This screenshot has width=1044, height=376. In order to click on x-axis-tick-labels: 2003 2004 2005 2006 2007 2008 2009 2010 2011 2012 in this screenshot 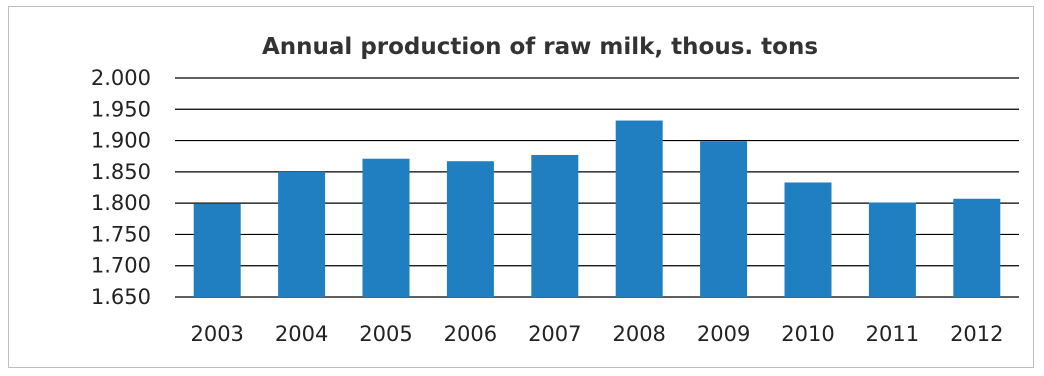, I will do `click(596, 334)`.